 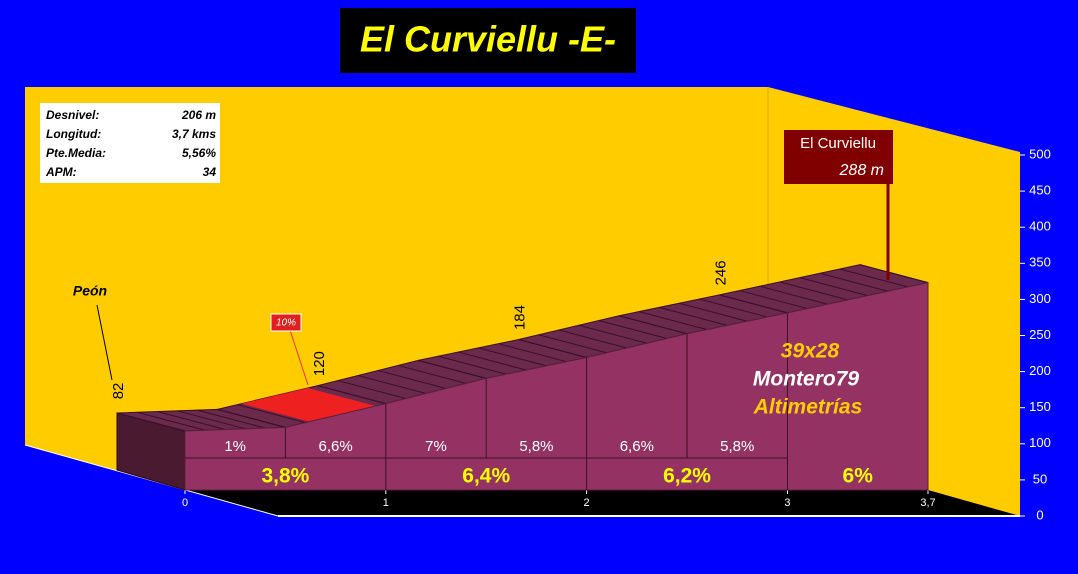 I want to click on summit-box, so click(x=838, y=157).